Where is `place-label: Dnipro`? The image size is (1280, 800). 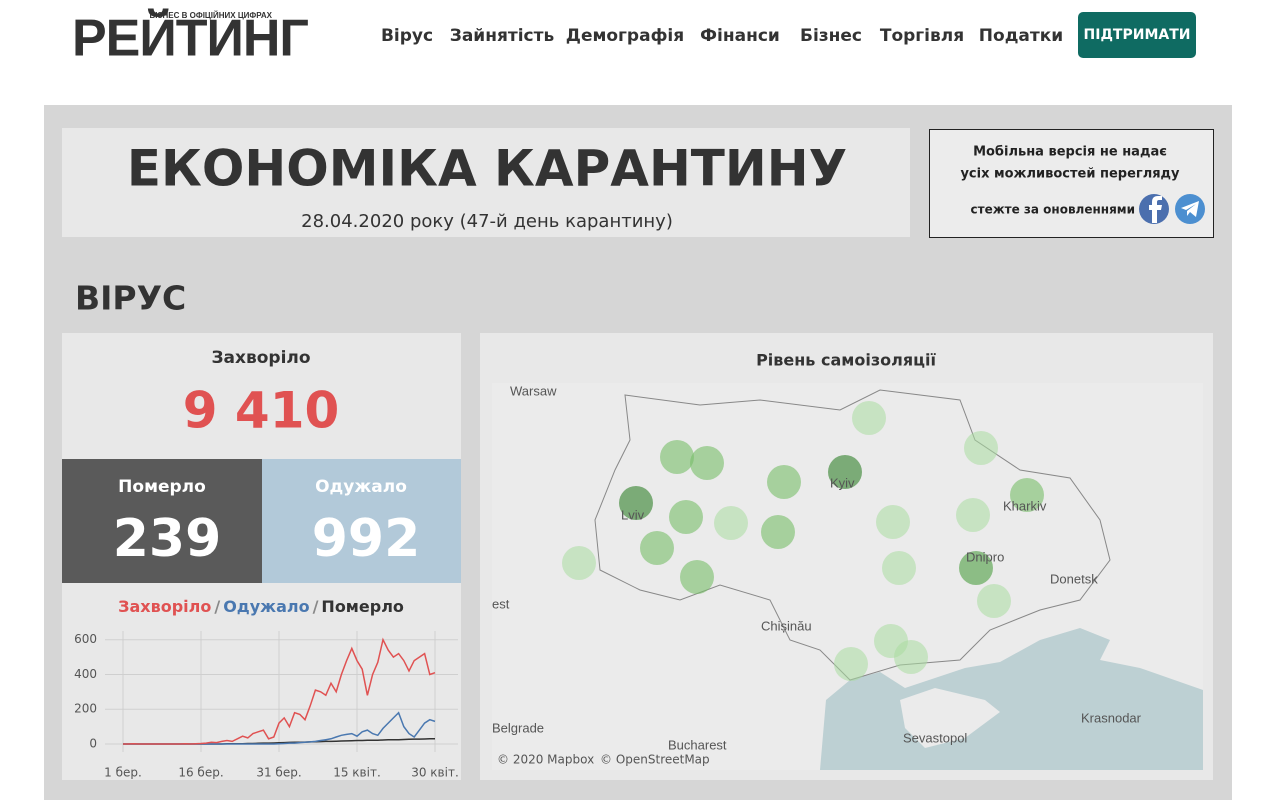
place-label: Dnipro is located at coordinates (985, 556).